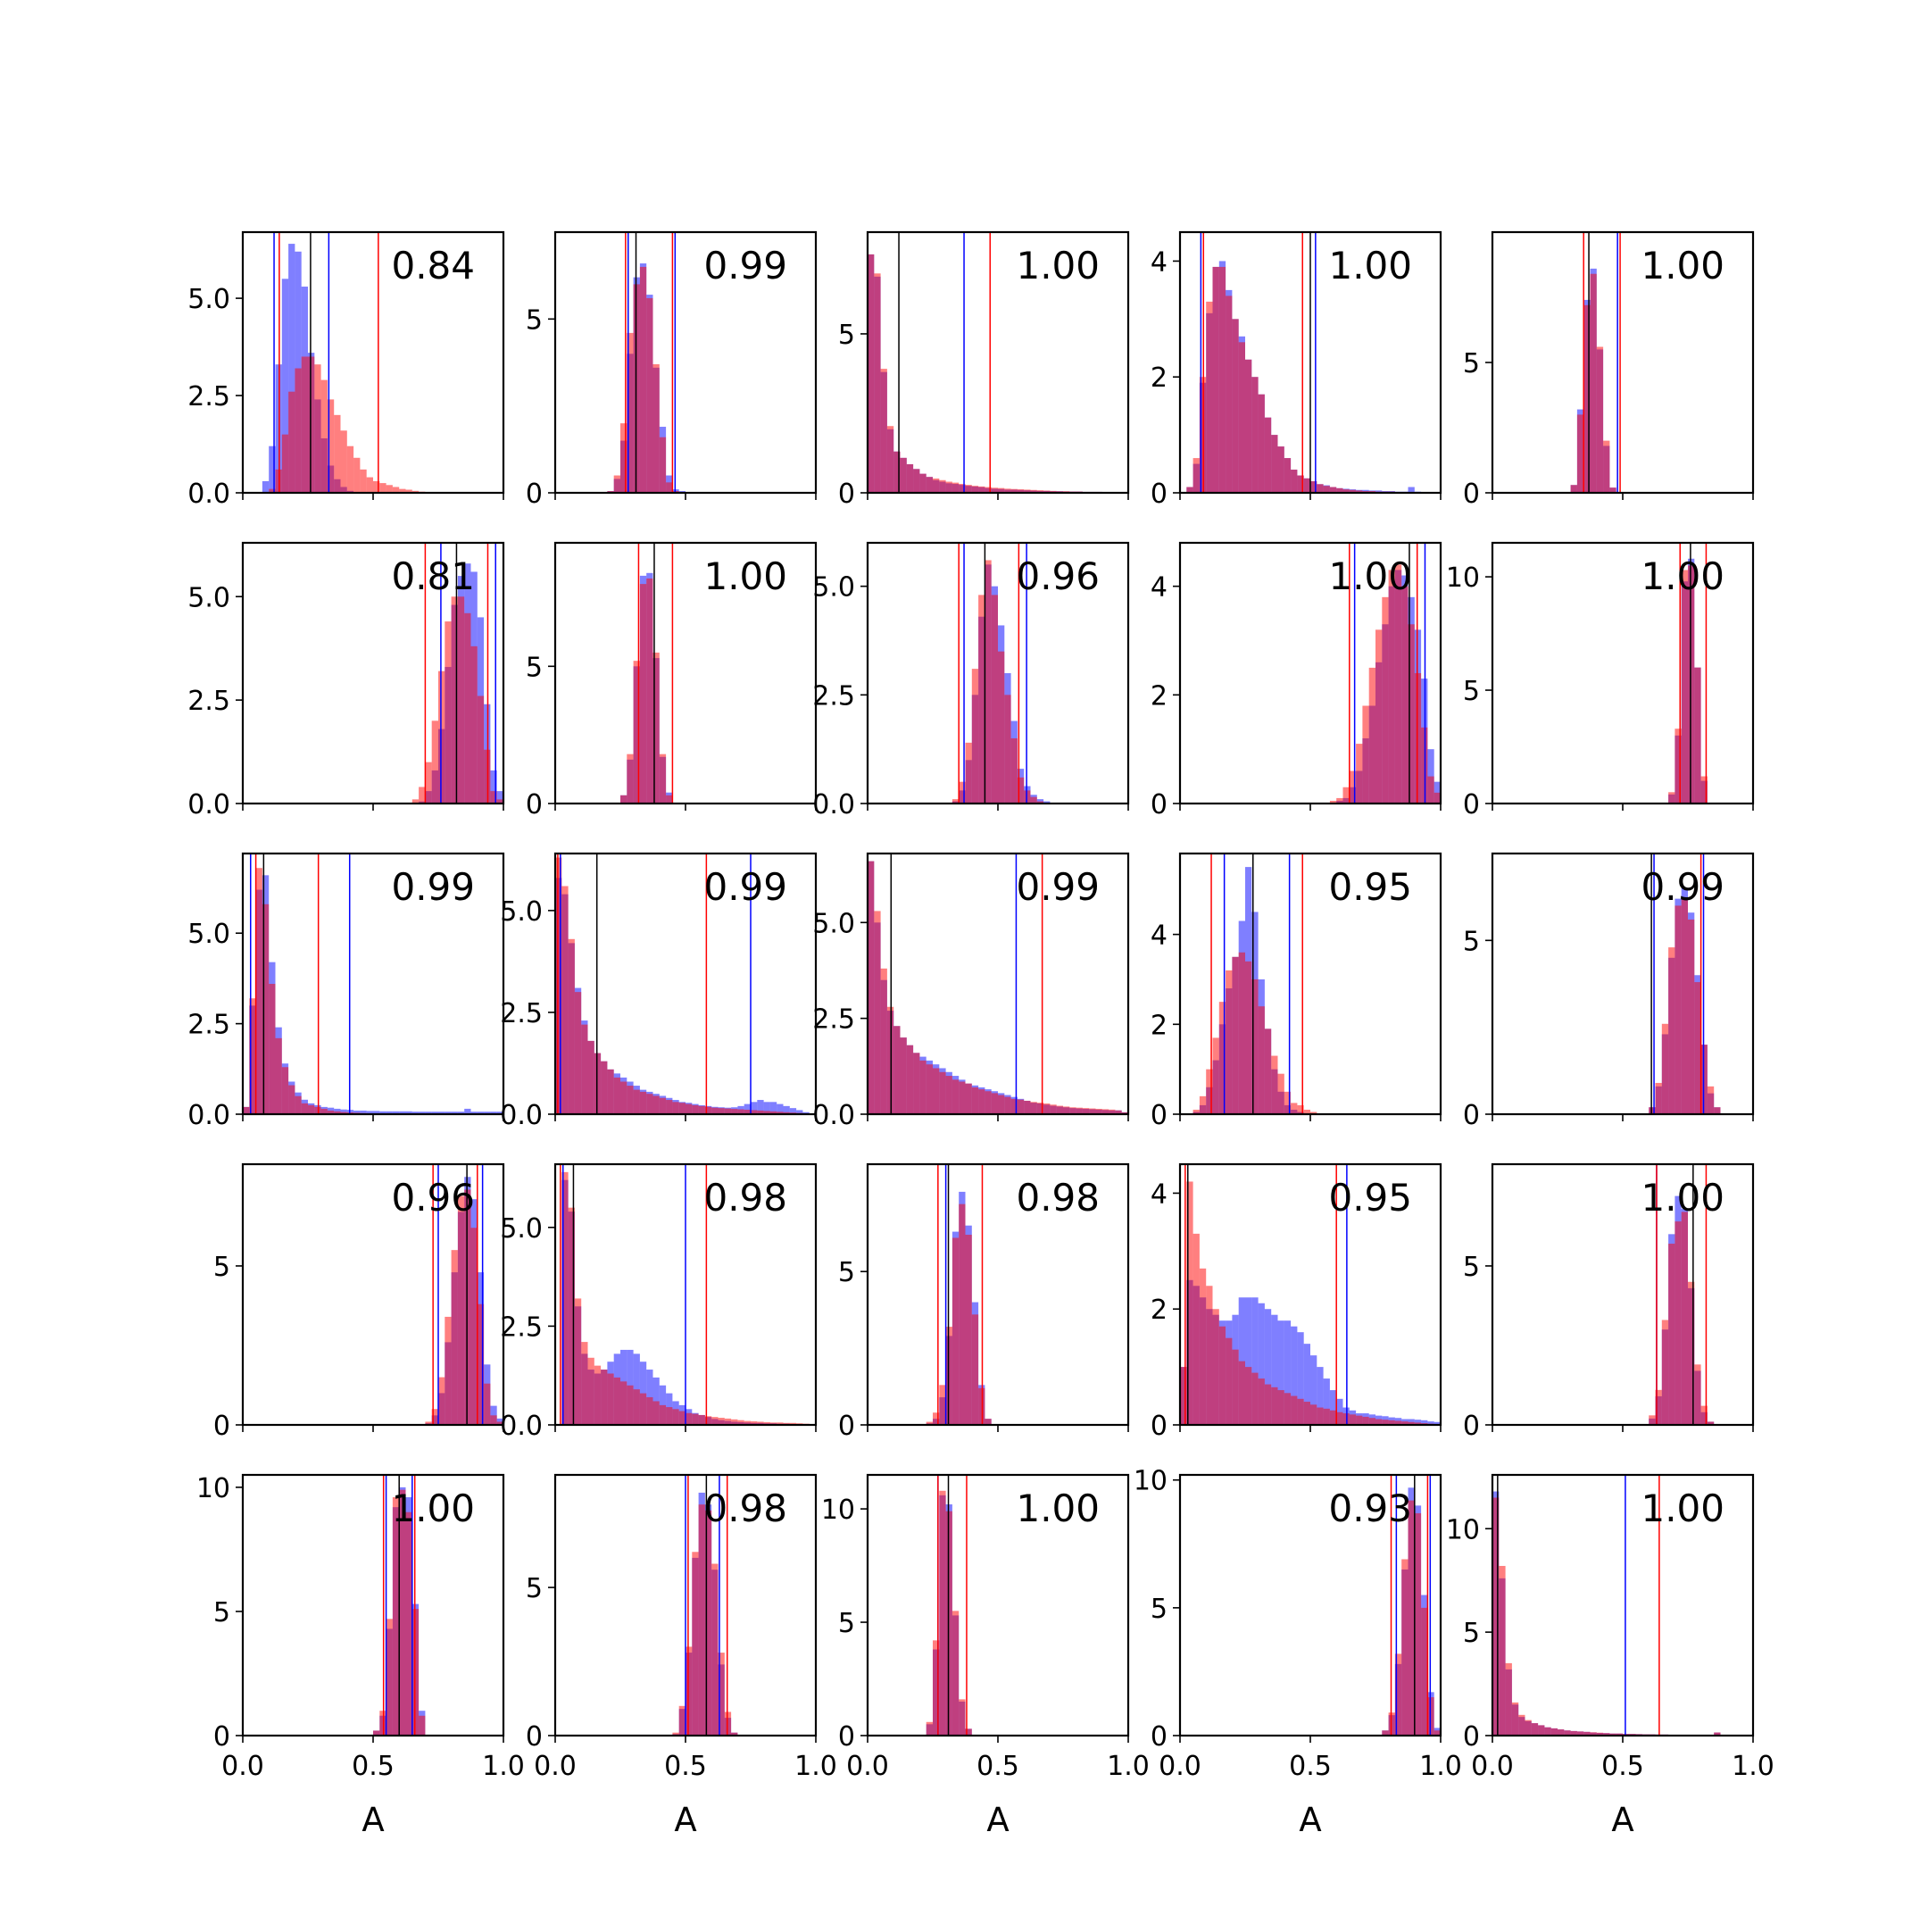 Image resolution: width=1928 pixels, height=1932 pixels. I want to click on subplot-r2-c1: 0.02.55.00.99, so click(658, 992).